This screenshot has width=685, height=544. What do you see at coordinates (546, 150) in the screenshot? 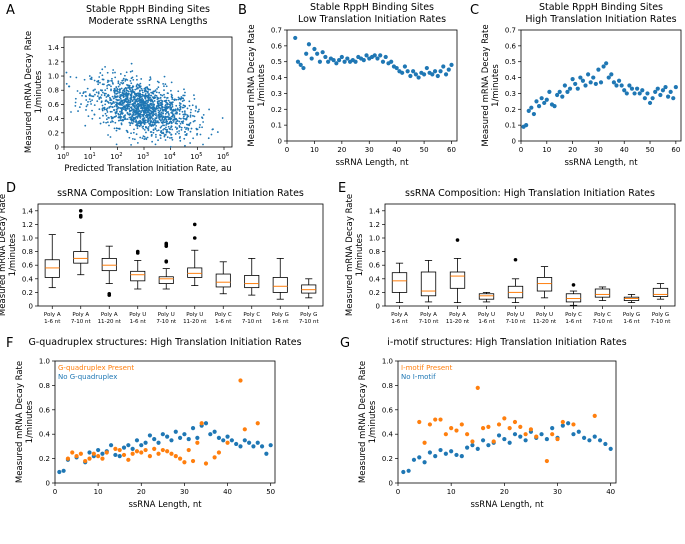
I see `x-tick-label: 10` at bounding box center [546, 150].